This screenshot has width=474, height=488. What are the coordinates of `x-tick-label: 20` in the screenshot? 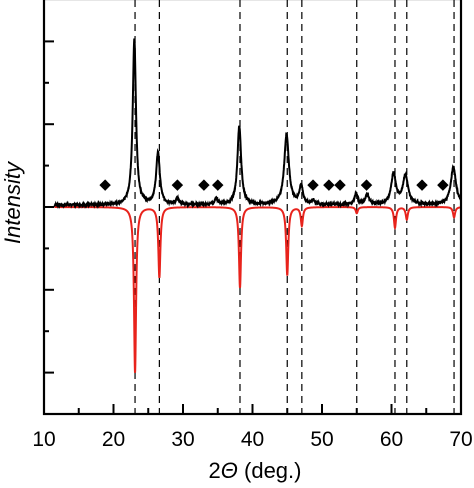 It's located at (113, 439).